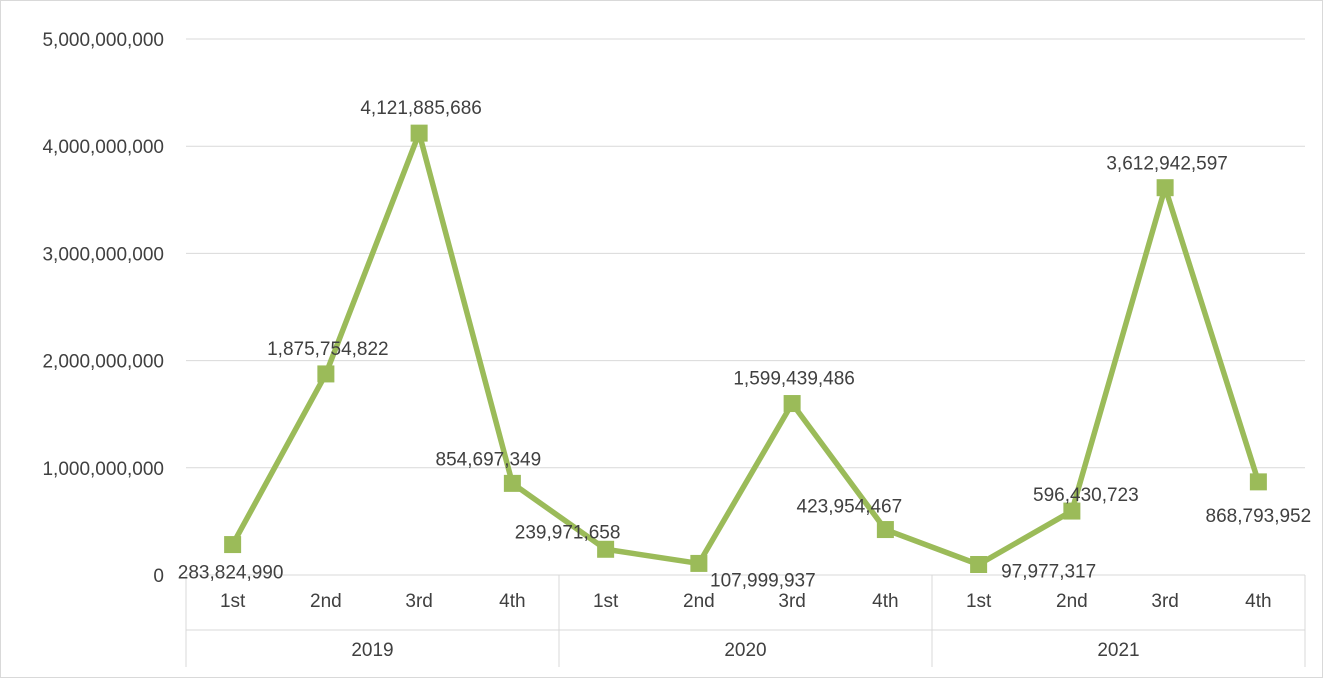  What do you see at coordinates (745, 650) in the screenshot?
I see `x-group-label: 2020` at bounding box center [745, 650].